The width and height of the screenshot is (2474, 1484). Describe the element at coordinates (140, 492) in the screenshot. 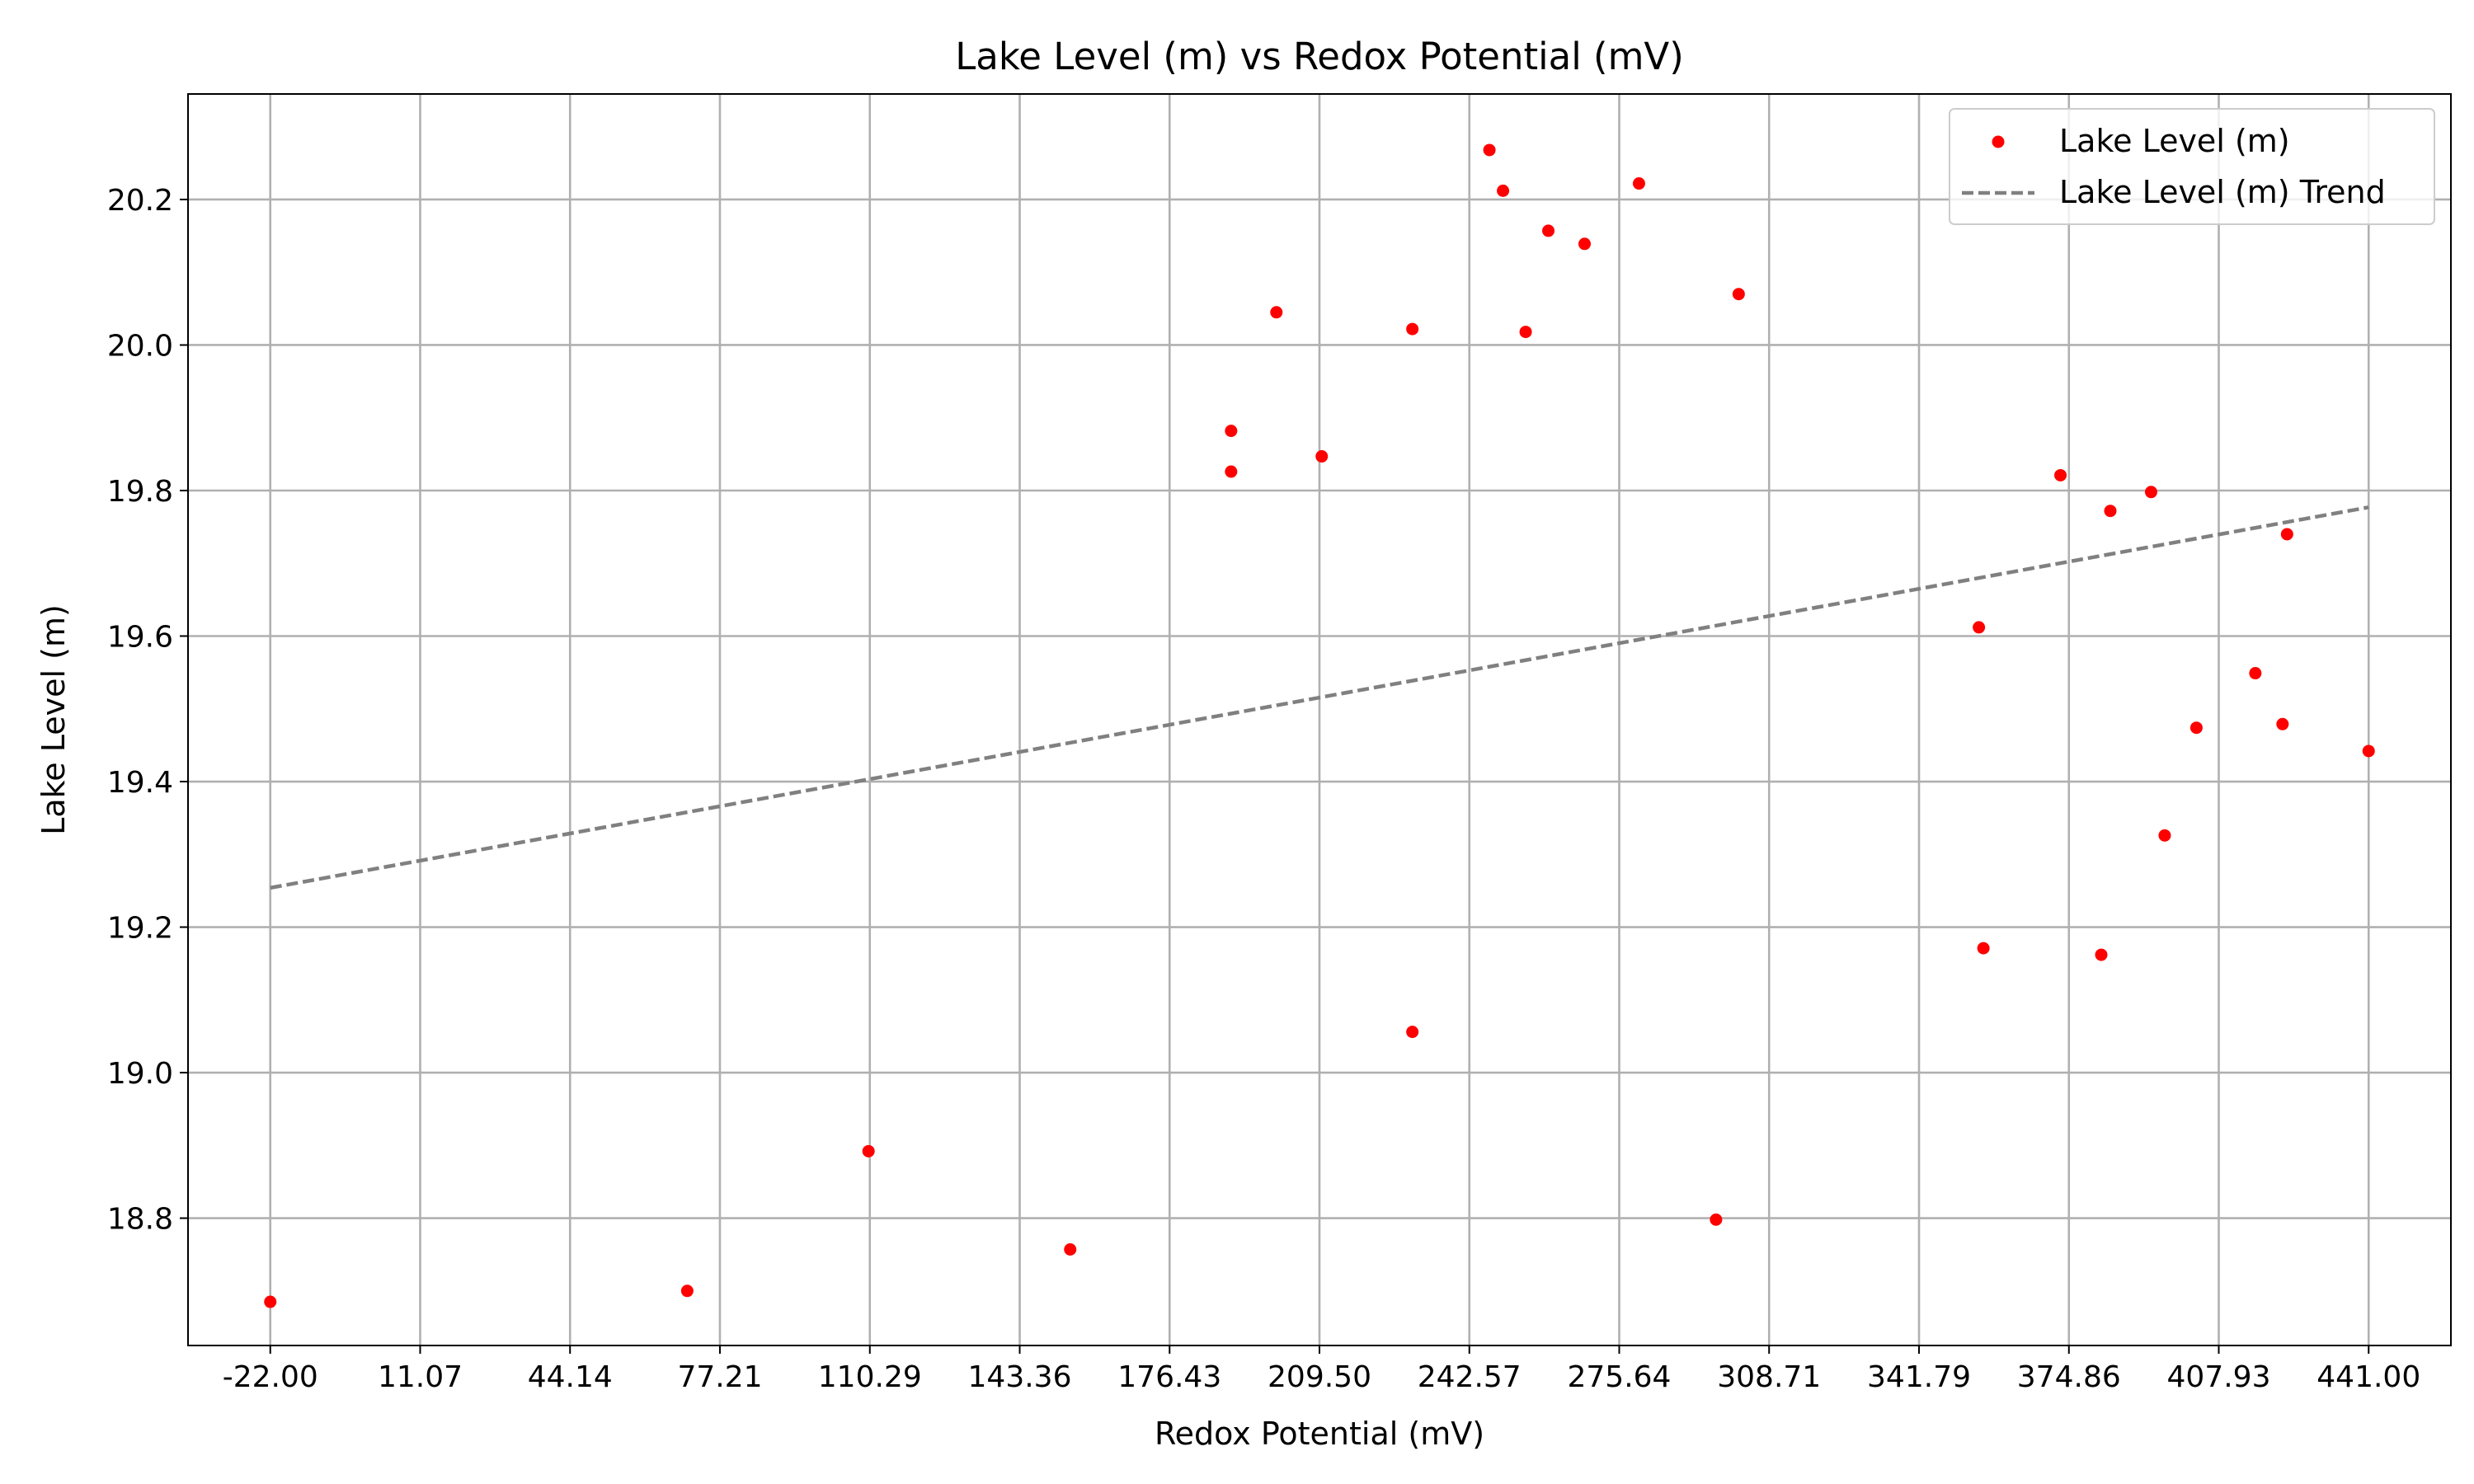

I see `y-tick-label: 19.8` at that location.